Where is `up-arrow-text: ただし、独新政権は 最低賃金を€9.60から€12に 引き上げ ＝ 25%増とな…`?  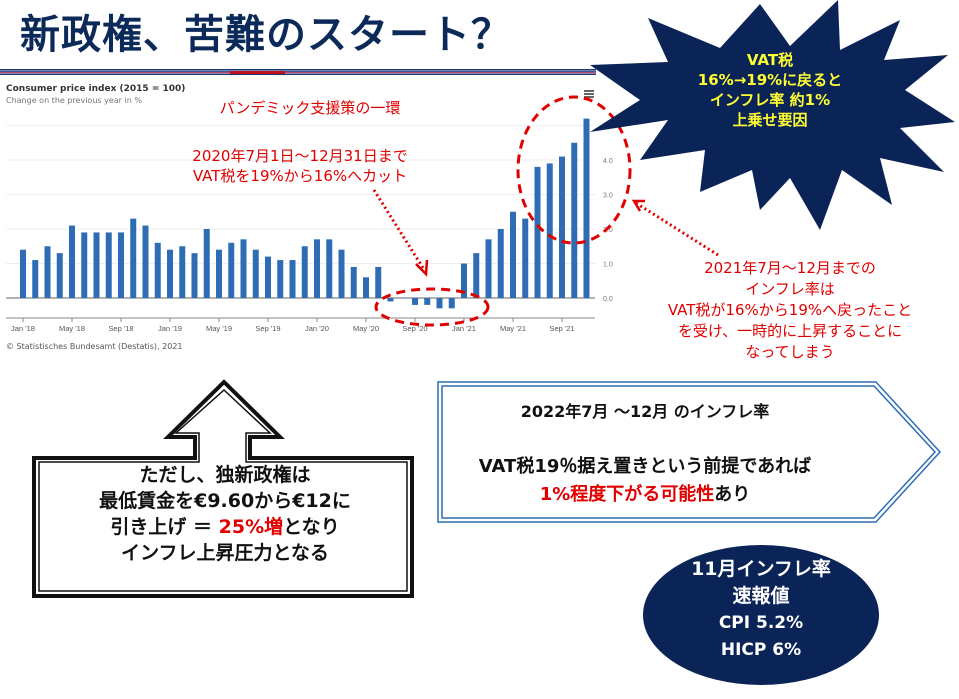
up-arrow-text: ただし、独新政権は 最低賃金を€9.60から€12に 引き上げ ＝ 25%増とな… is located at coordinates (225, 514).